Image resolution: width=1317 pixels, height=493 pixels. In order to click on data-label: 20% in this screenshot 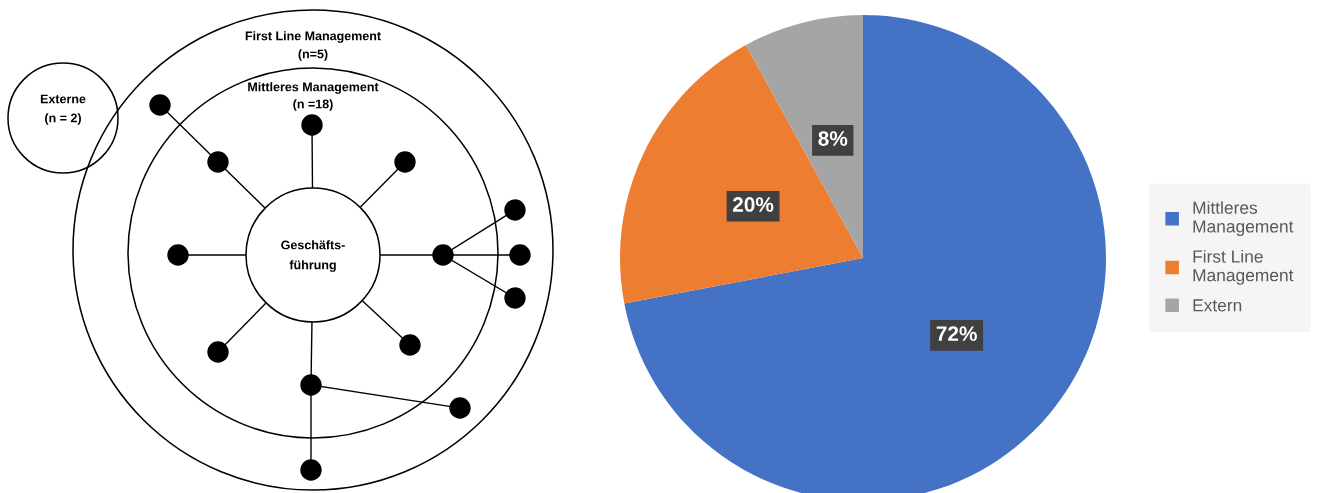, I will do `click(753, 204)`.